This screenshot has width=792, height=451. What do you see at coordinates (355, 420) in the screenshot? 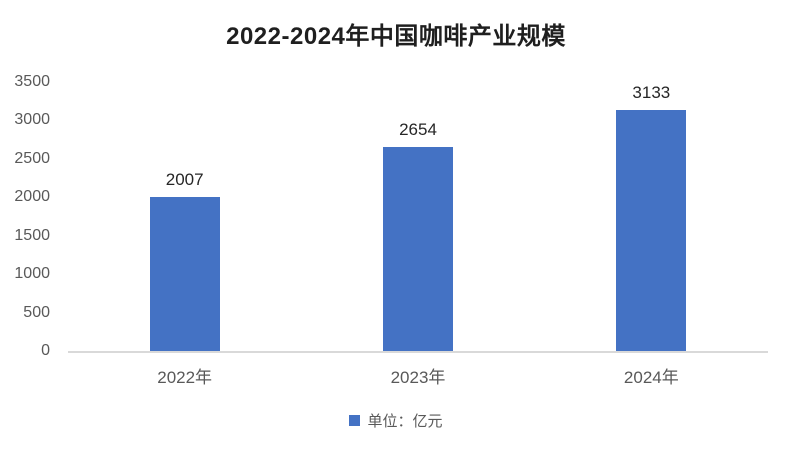
I see `legend-swatch-icon` at bounding box center [355, 420].